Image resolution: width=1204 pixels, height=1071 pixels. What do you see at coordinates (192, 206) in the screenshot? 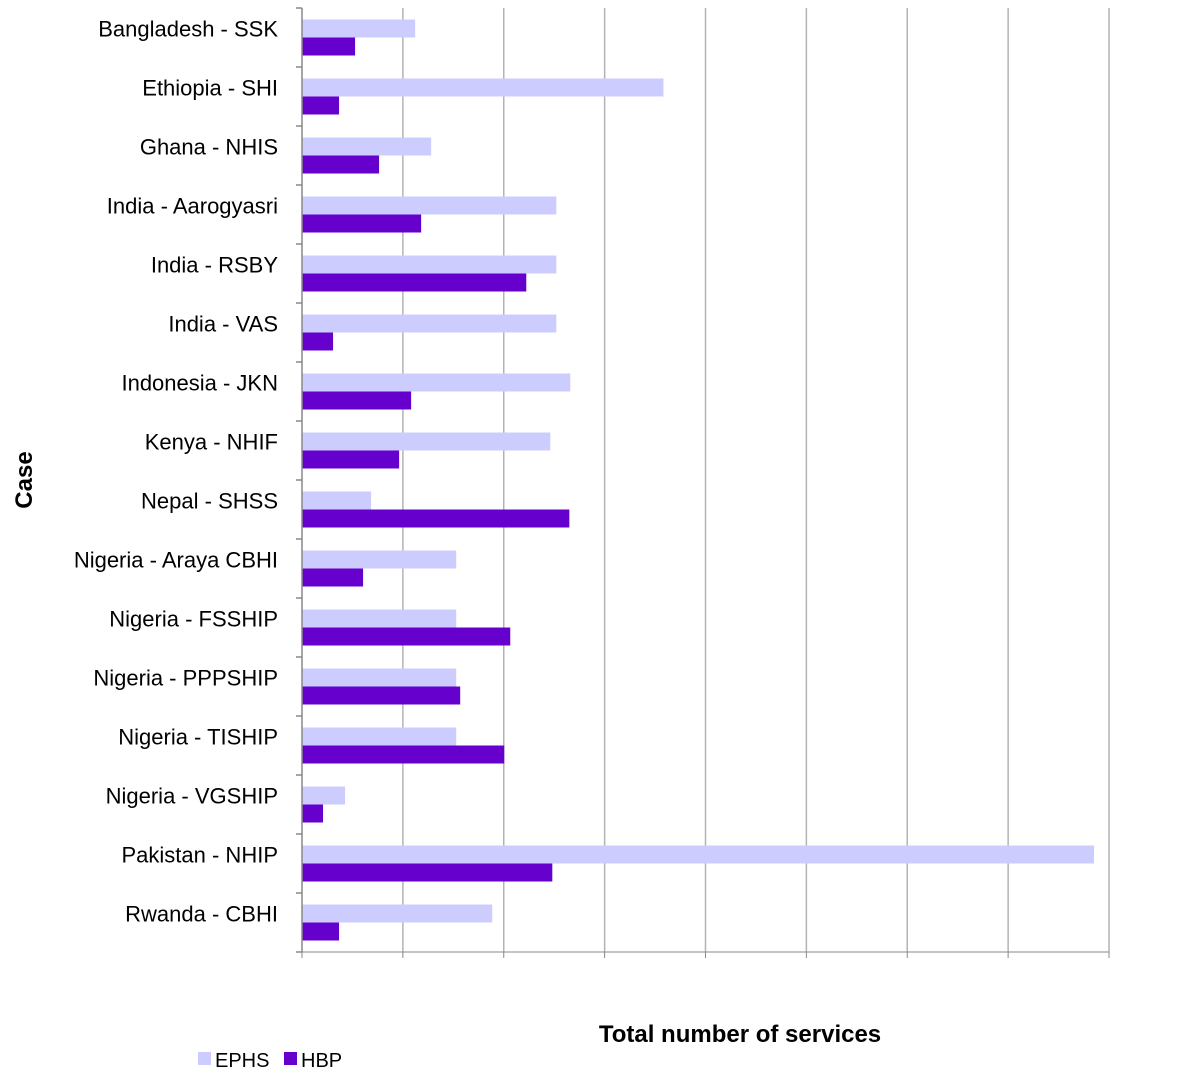
I see `category-label: India - Aarogyasri` at bounding box center [192, 206].